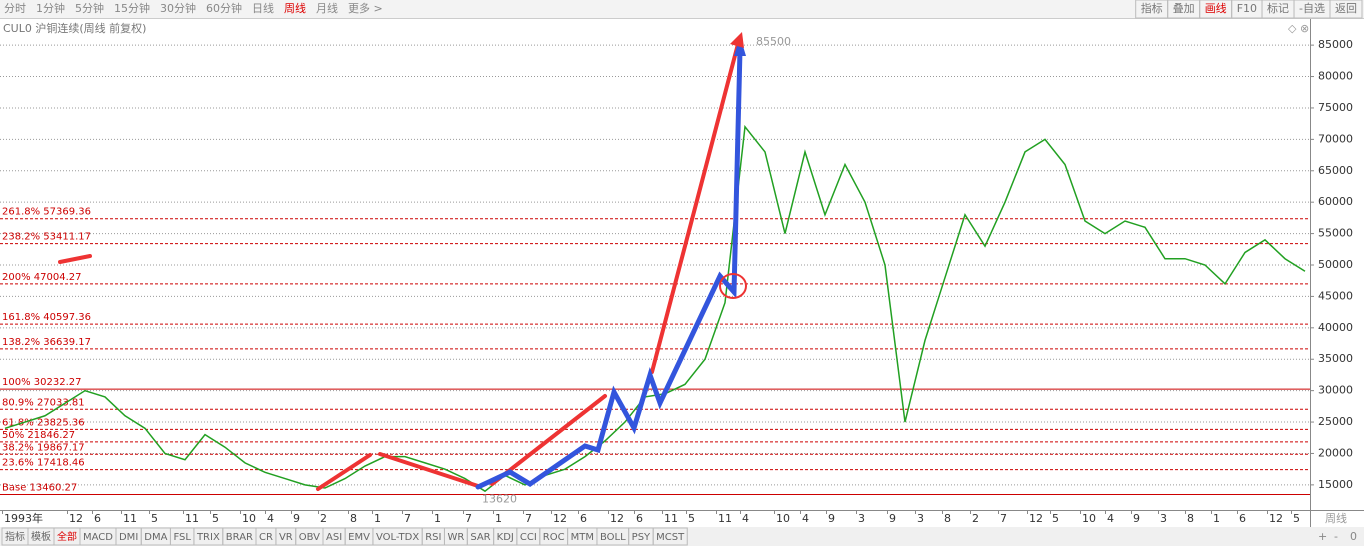 The height and width of the screenshot is (546, 1364). Describe the element at coordinates (1336, 536) in the screenshot. I see `zoom-button: -` at that location.